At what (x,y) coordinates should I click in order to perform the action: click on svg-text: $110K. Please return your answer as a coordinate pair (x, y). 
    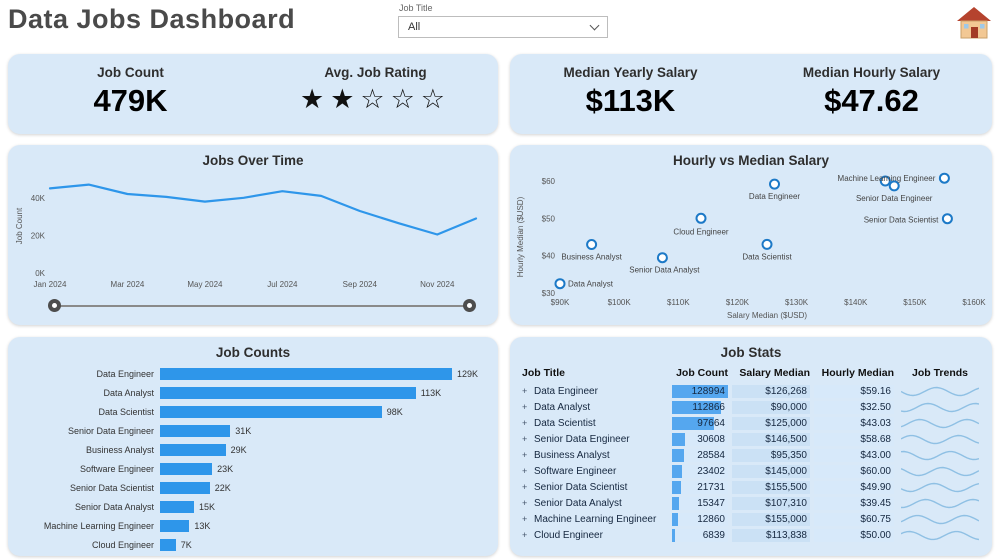
    Looking at the image, I should click on (678, 302).